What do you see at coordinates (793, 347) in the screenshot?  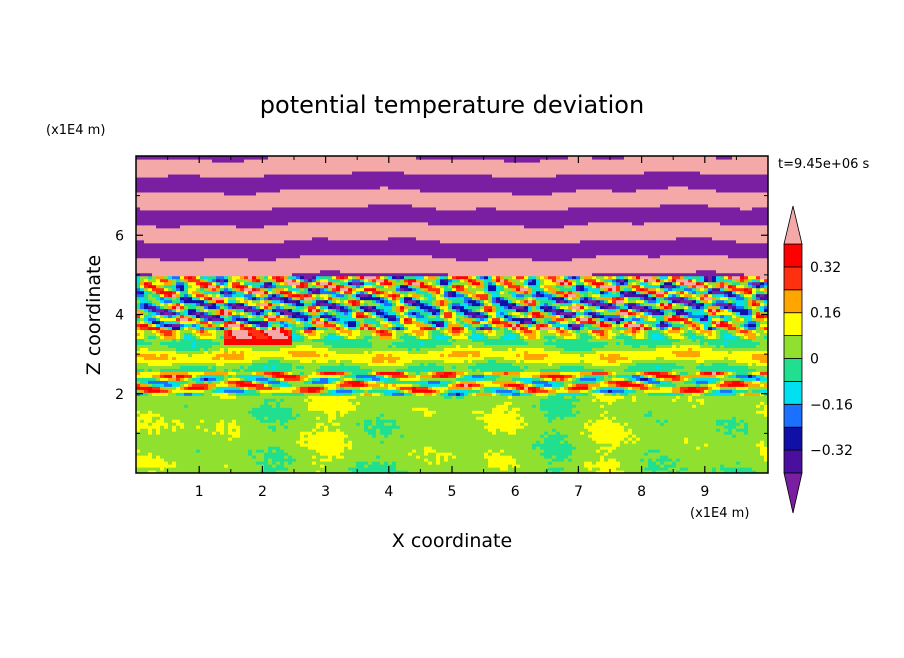 I see `colorbar-segment` at bounding box center [793, 347].